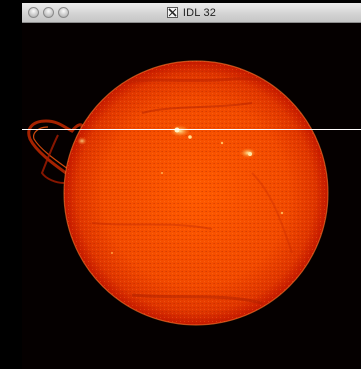 This screenshot has height=369, width=361. What do you see at coordinates (172, 12) in the screenshot?
I see `x11-icon` at bounding box center [172, 12].